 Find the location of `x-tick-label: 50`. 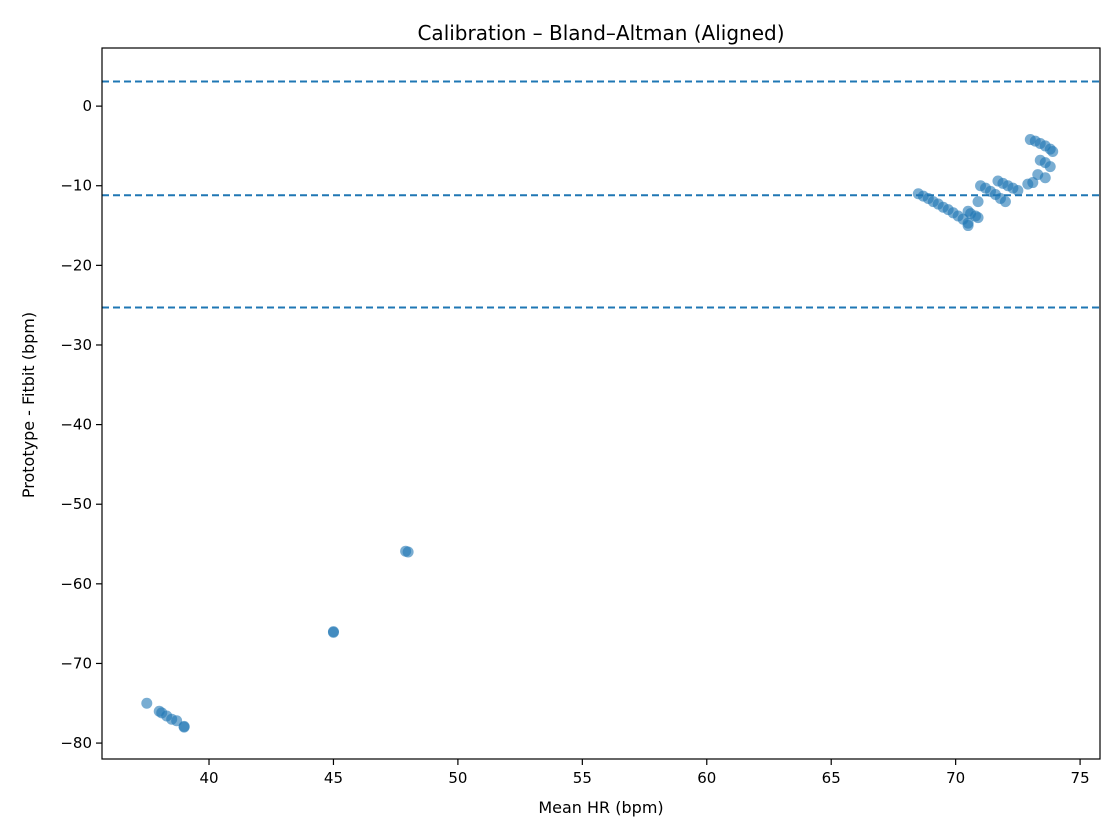

x-tick-label: 50 is located at coordinates (457, 778).